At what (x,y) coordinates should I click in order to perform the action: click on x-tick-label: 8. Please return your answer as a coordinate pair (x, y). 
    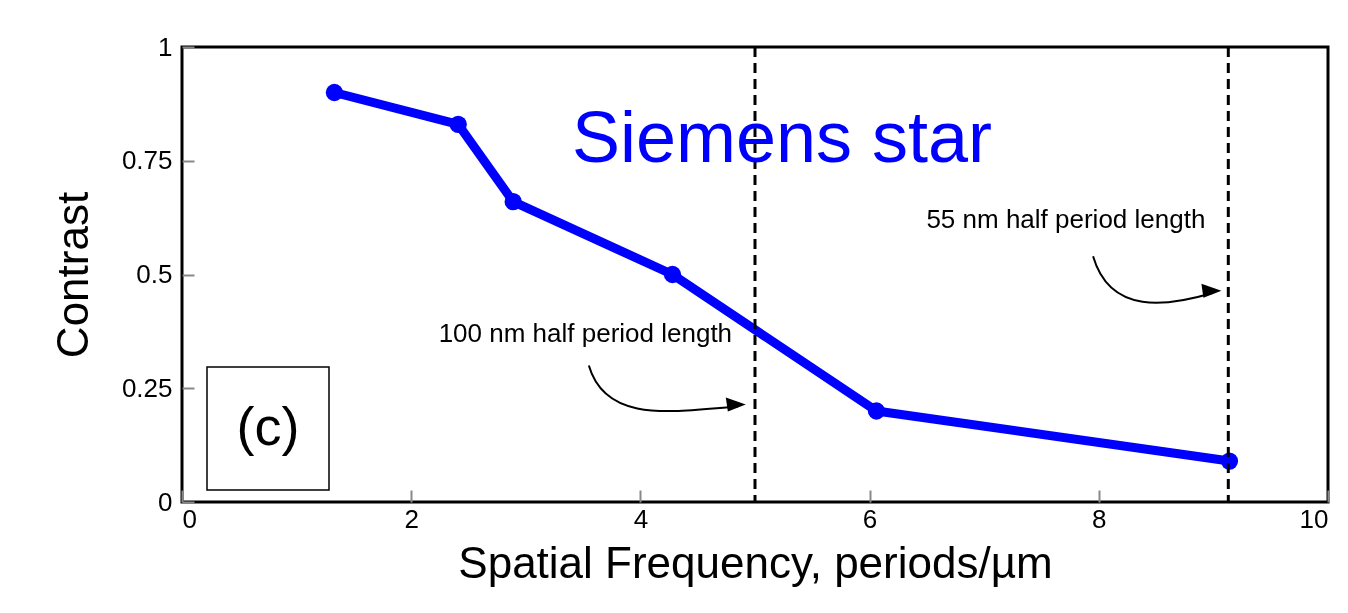
    Looking at the image, I should click on (1099, 518).